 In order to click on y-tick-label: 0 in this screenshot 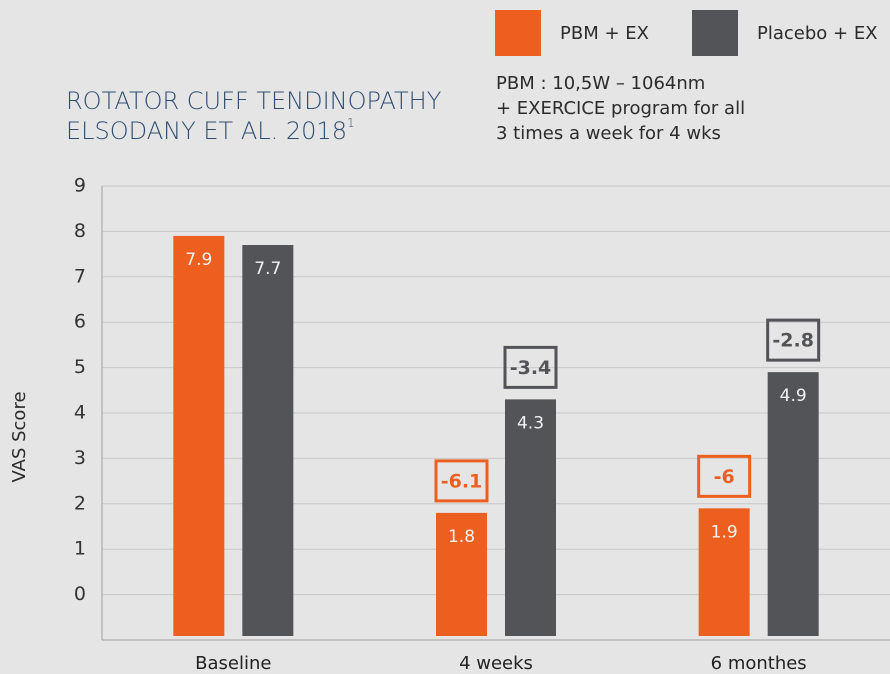, I will do `click(80, 594)`.